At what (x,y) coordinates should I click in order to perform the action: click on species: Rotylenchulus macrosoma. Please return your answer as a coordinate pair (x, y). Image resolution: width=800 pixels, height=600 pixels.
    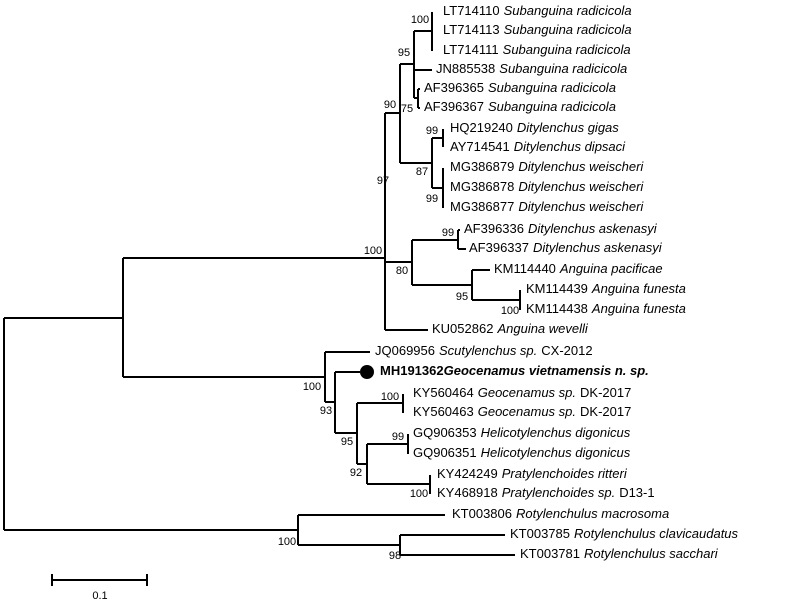
    Looking at the image, I should click on (592, 513).